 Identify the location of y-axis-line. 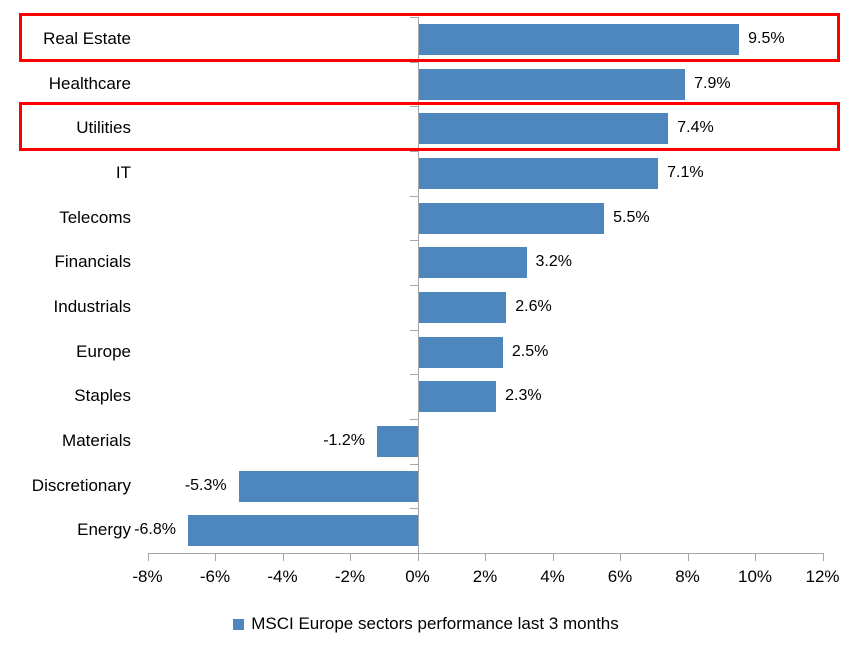
(418, 289).